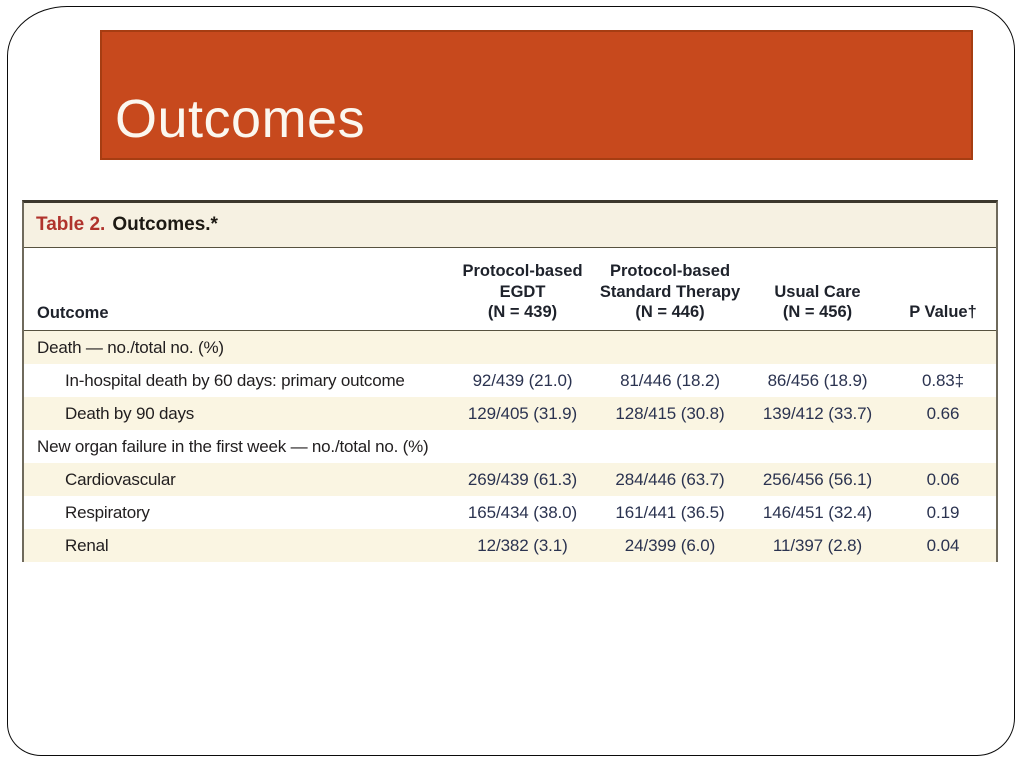 This screenshot has width=1024, height=768. I want to click on cell-egdt: 92/439 (21.0), so click(522, 380).